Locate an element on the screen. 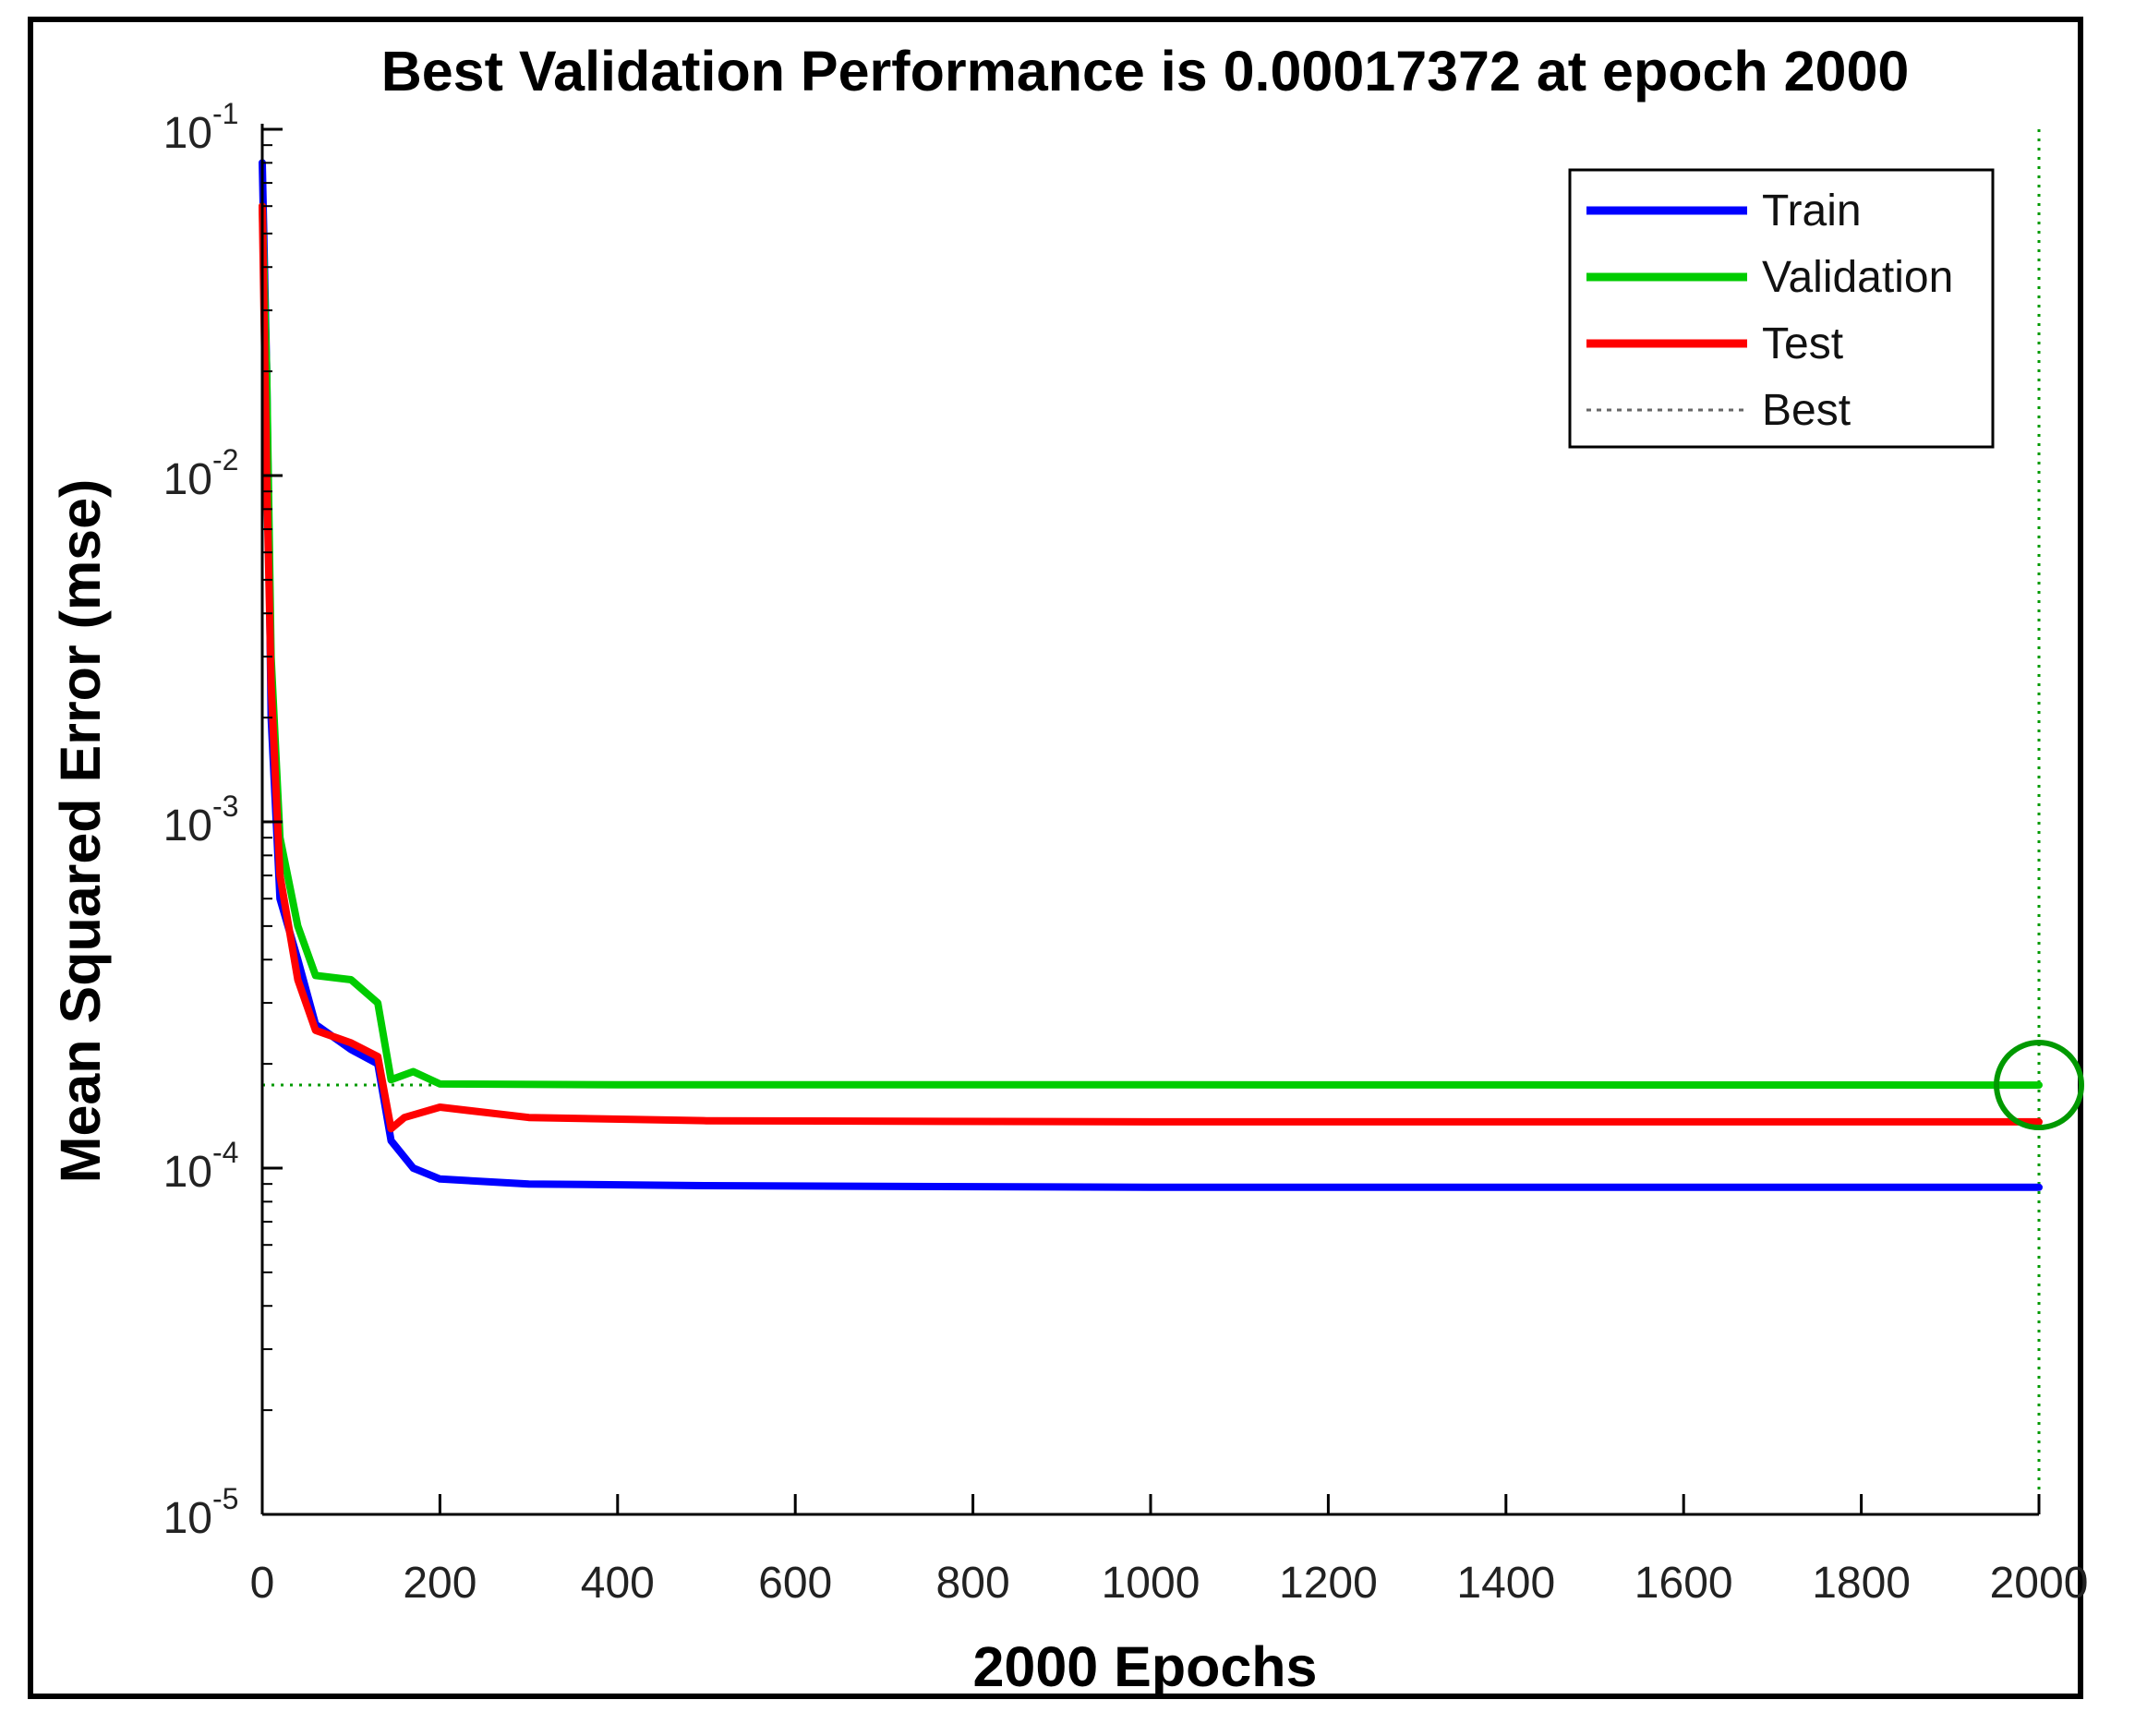 The width and height of the screenshot is (2135, 1736). legend-label-test: Test is located at coordinates (1802, 343).